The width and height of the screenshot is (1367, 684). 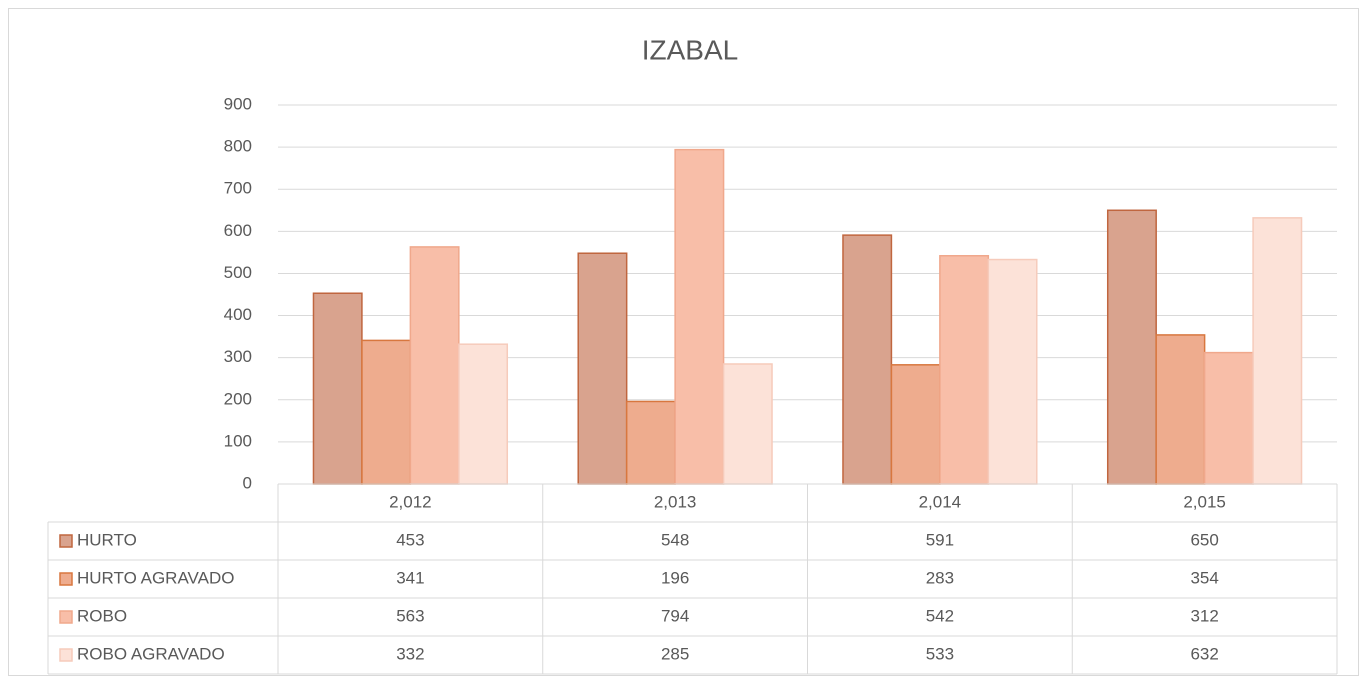 What do you see at coordinates (410, 615) in the screenshot?
I see `table-value: 563` at bounding box center [410, 615].